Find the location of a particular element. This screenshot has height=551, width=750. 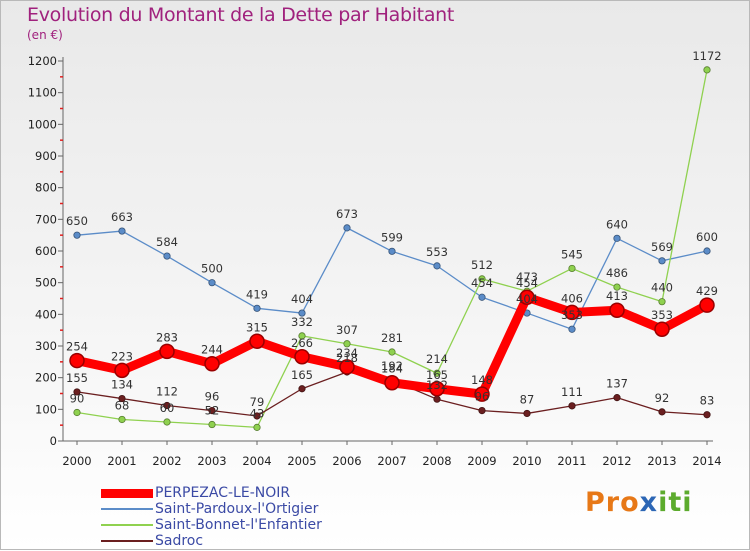

data-label-perpezac-le-noir: 234 is located at coordinates (347, 353).